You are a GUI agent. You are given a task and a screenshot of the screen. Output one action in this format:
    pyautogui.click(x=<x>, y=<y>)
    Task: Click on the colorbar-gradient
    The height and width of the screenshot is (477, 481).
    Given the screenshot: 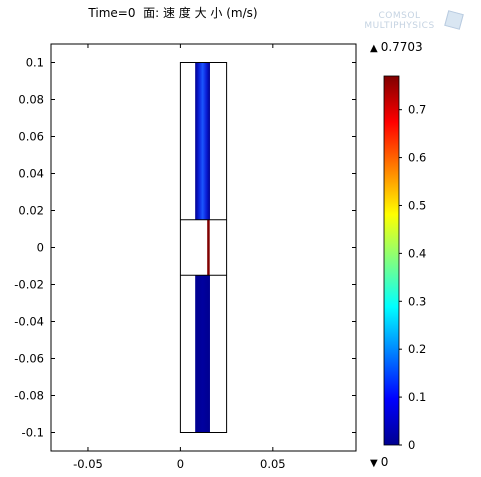 What is the action you would take?
    pyautogui.click(x=391, y=260)
    